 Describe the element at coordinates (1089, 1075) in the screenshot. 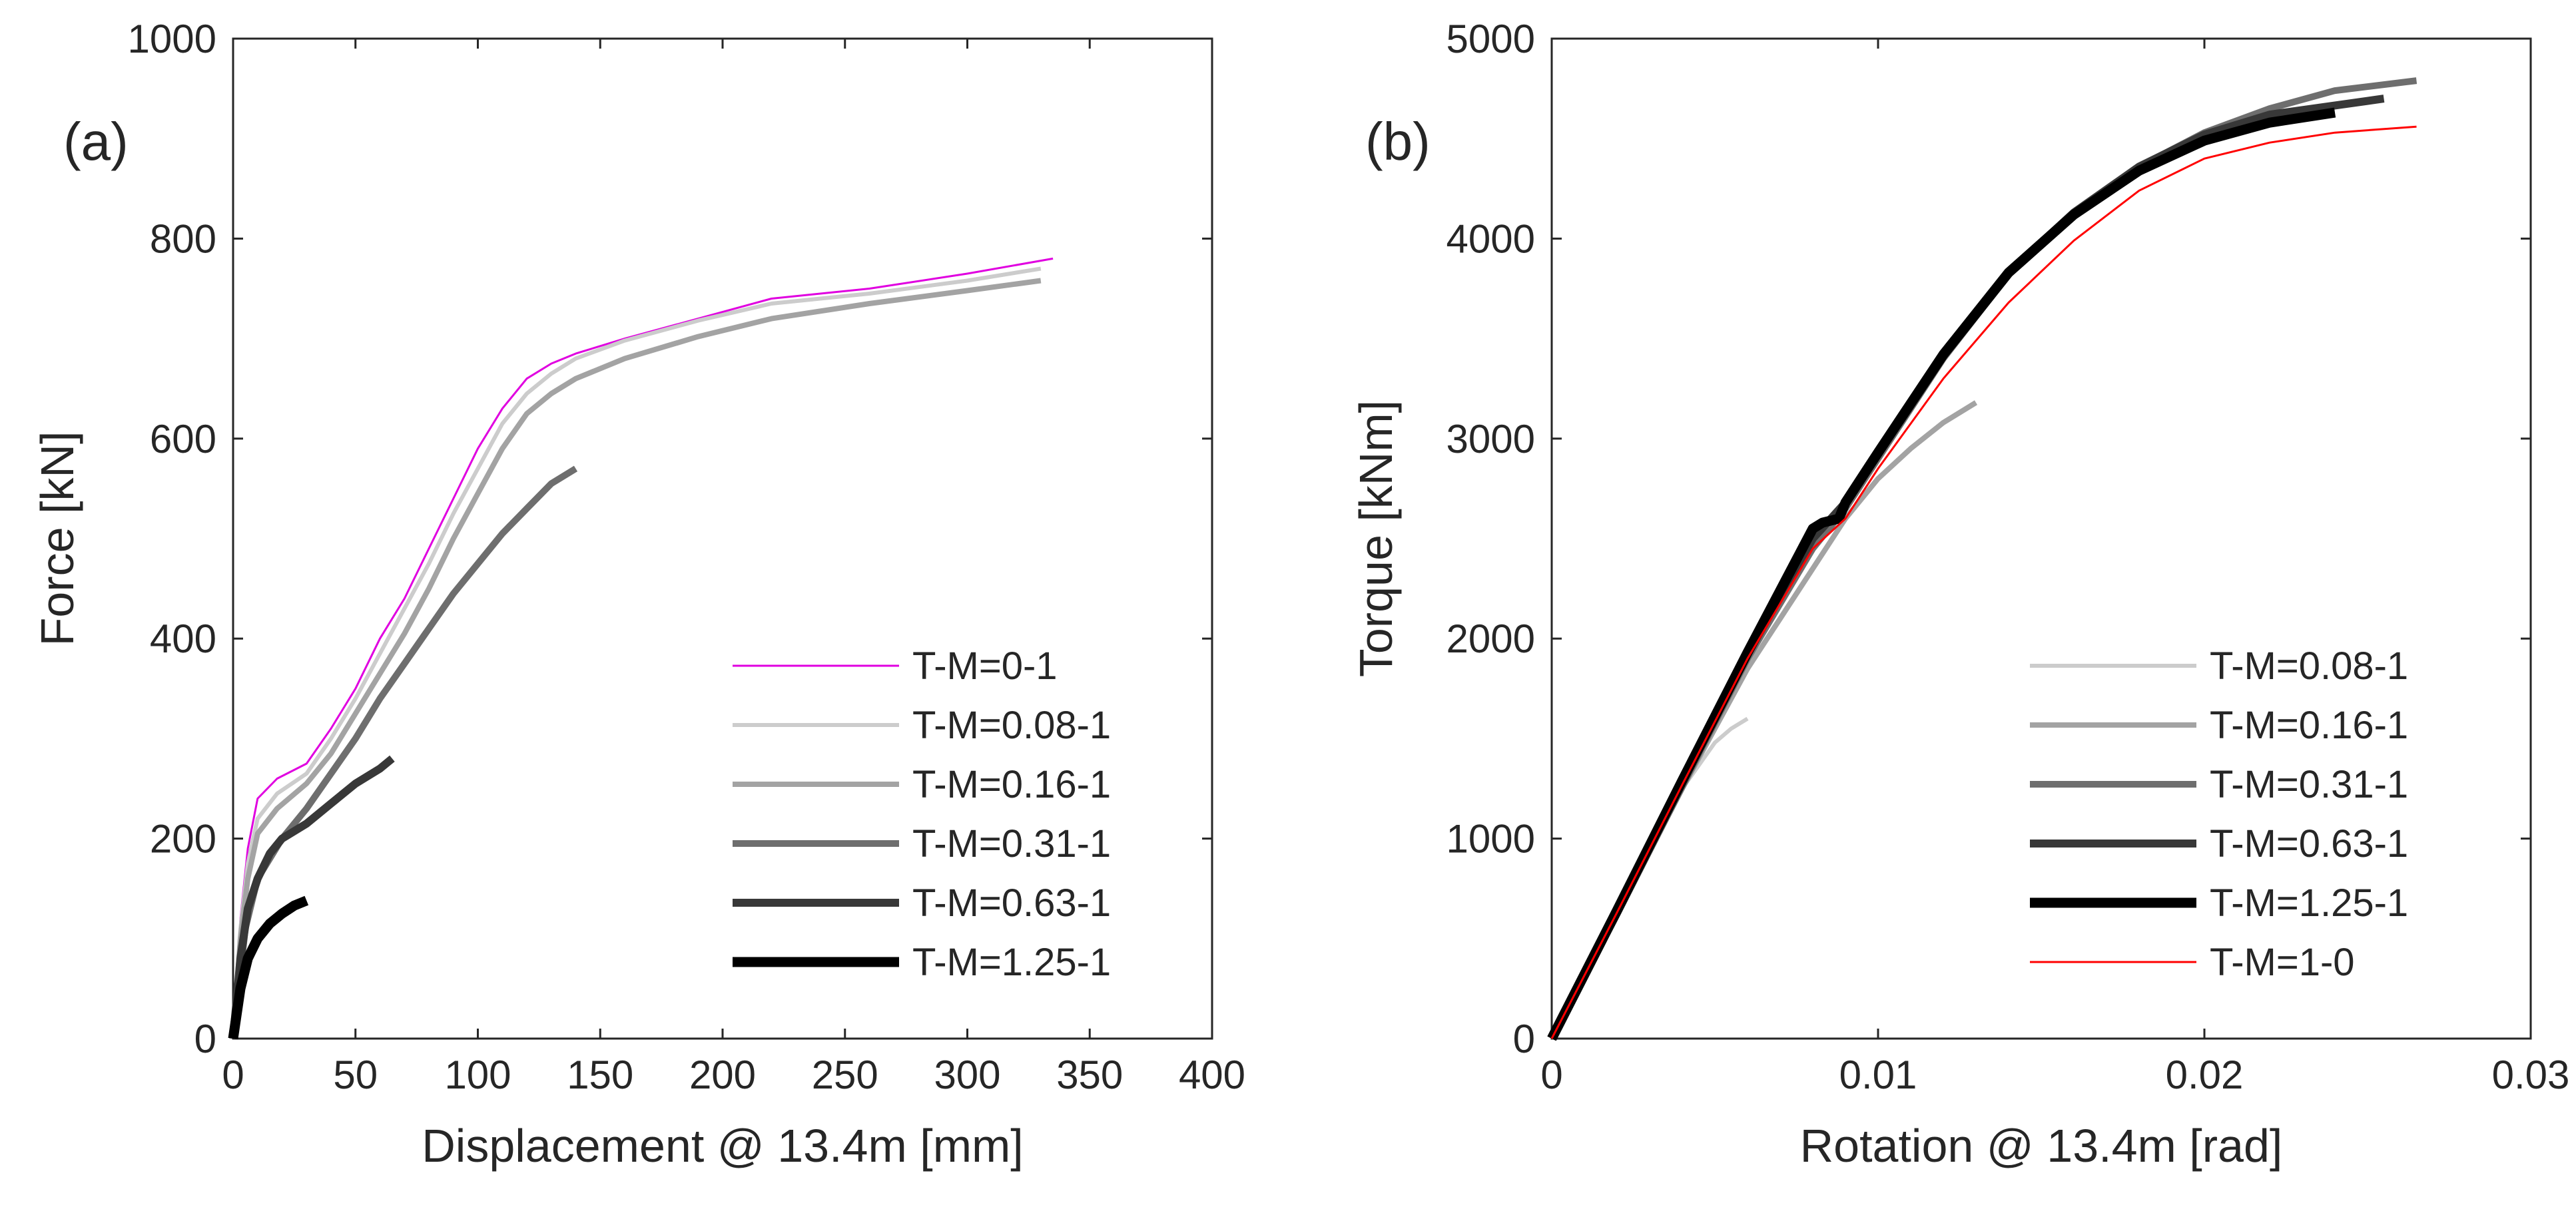

I see `x-tick-label: 350` at that location.